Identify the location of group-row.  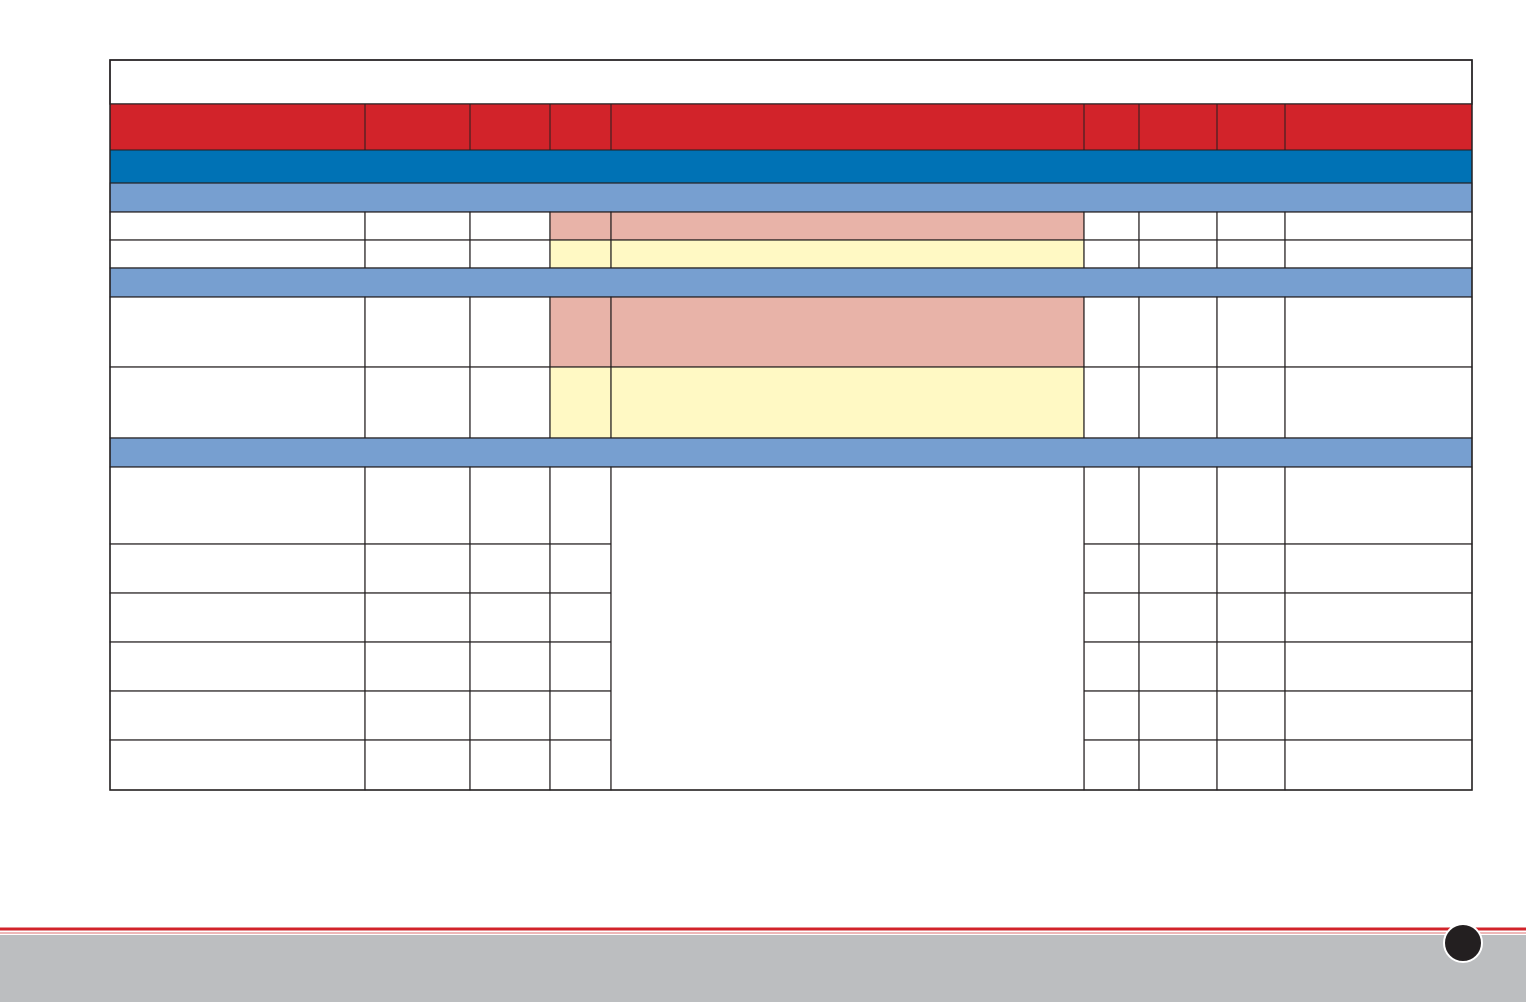
(791, 166).